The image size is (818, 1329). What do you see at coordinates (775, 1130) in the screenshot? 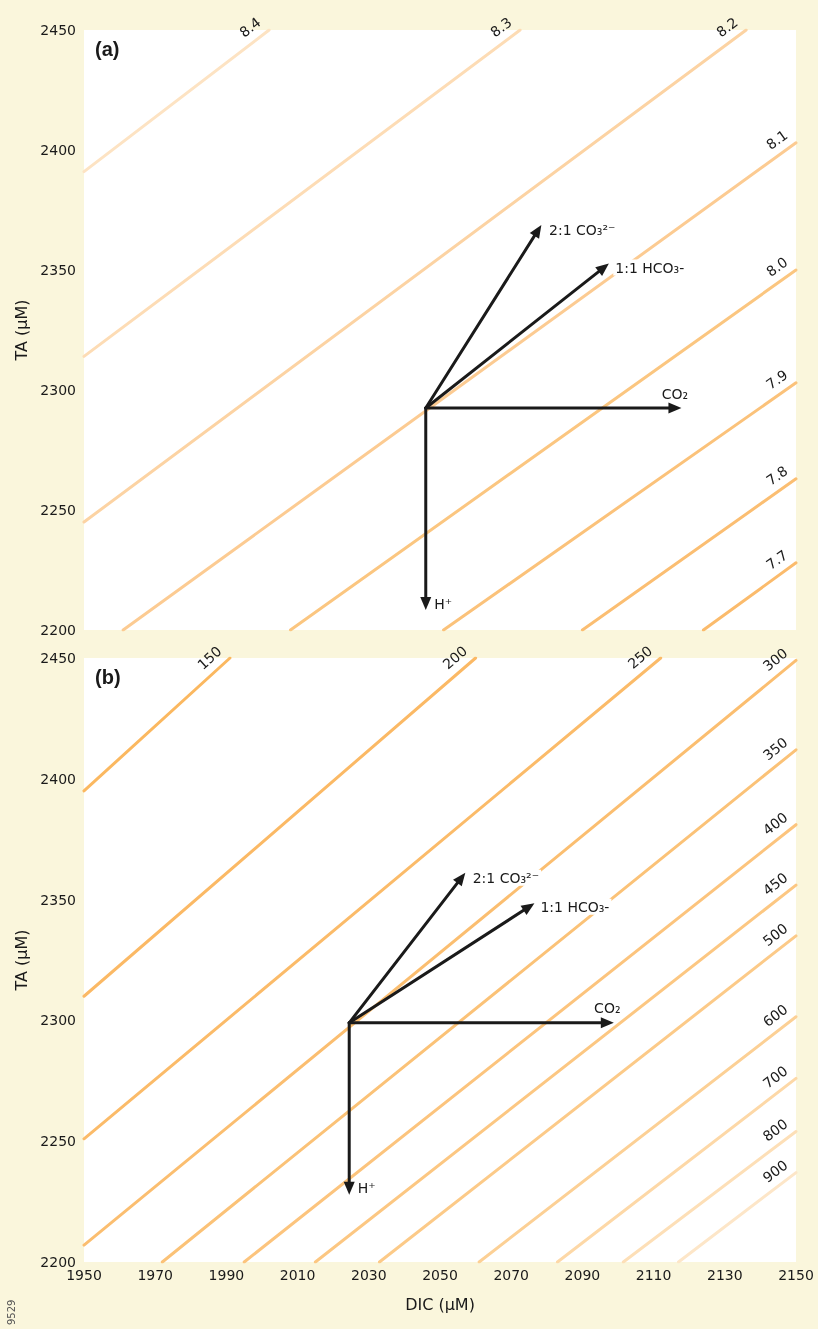
I see `text: 800` at bounding box center [775, 1130].